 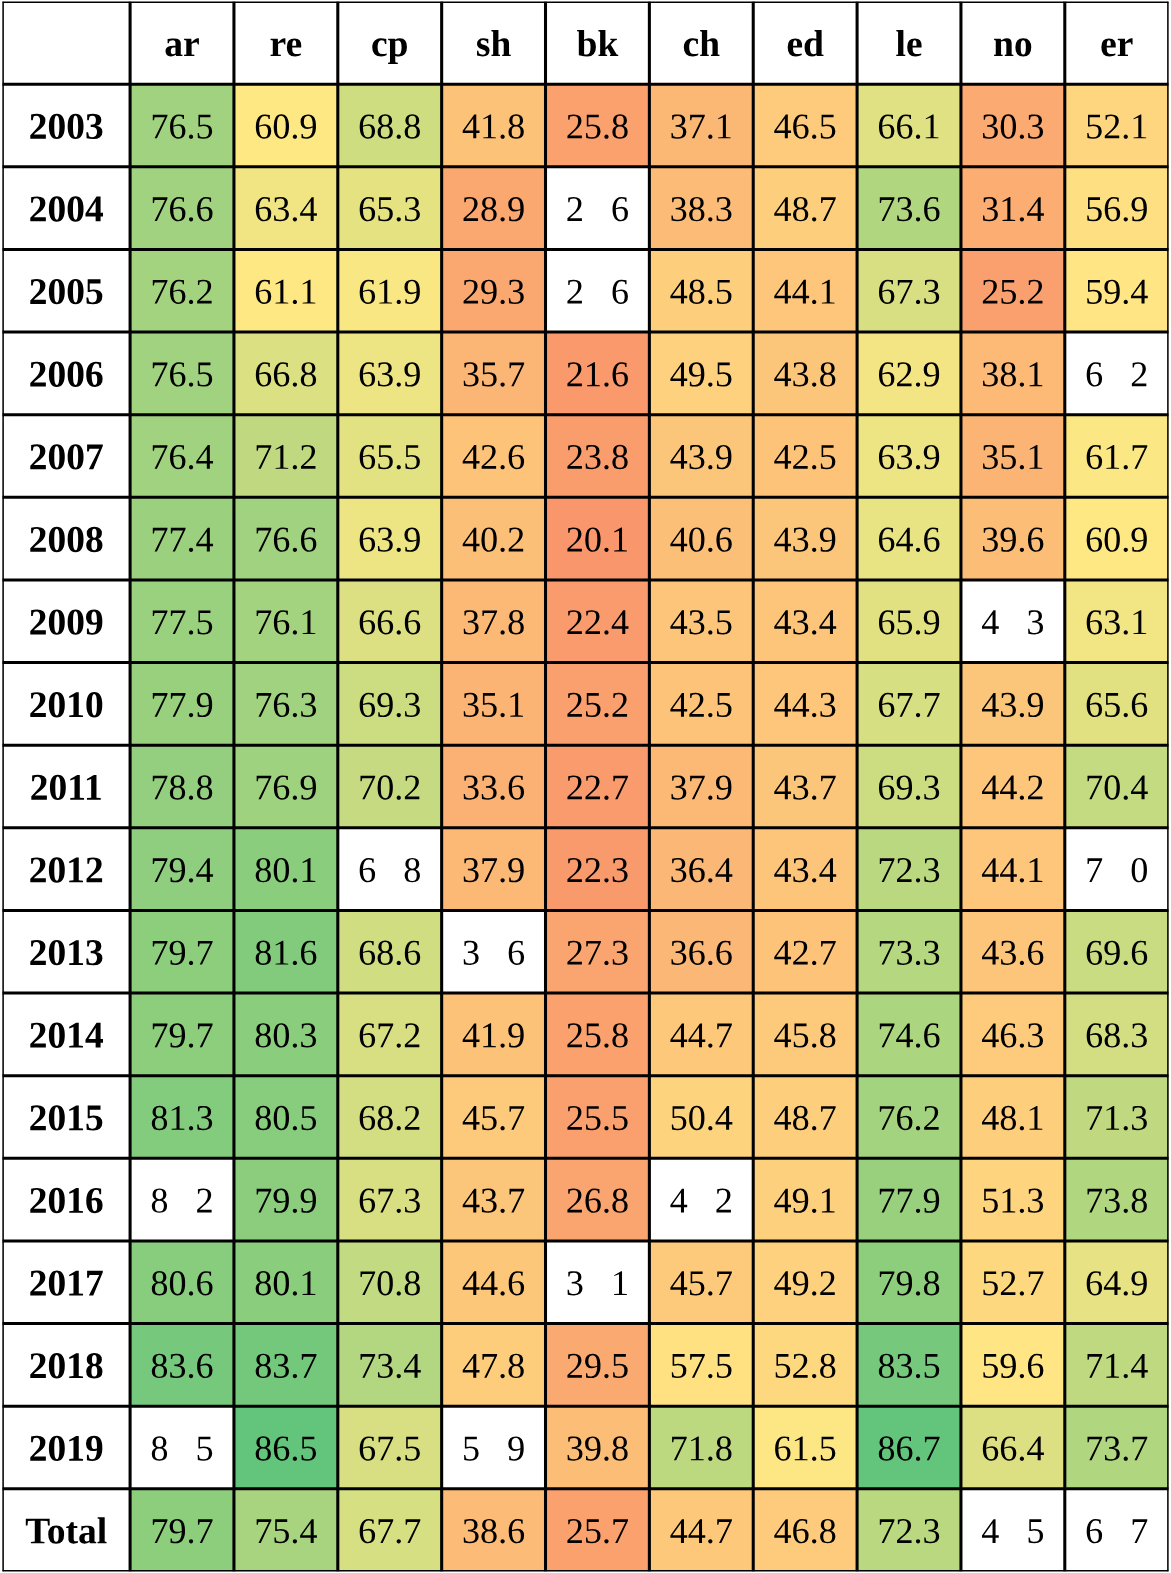 What do you see at coordinates (909, 787) in the screenshot?
I see `data-label: 69.3` at bounding box center [909, 787].